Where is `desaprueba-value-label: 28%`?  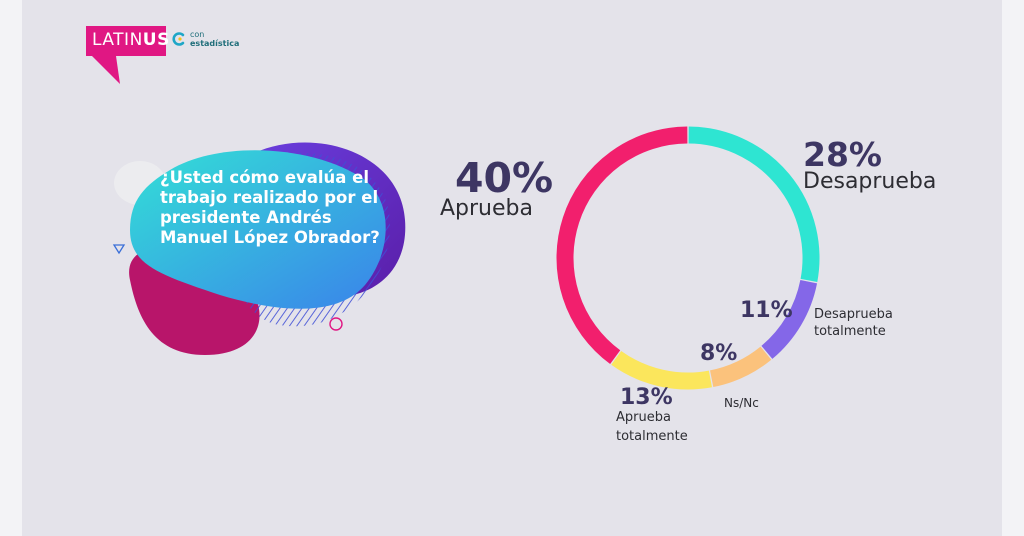
desaprueba-value-label: 28% is located at coordinates (842, 154).